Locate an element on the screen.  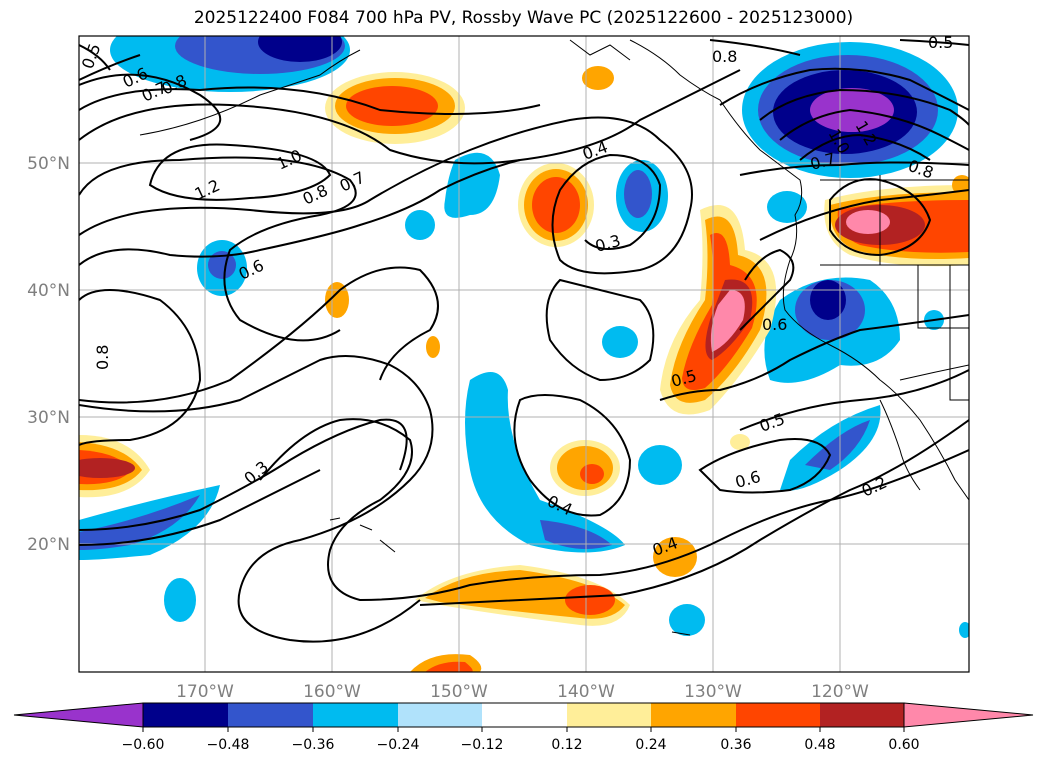
lon-label: 140°W is located at coordinates (586, 692).